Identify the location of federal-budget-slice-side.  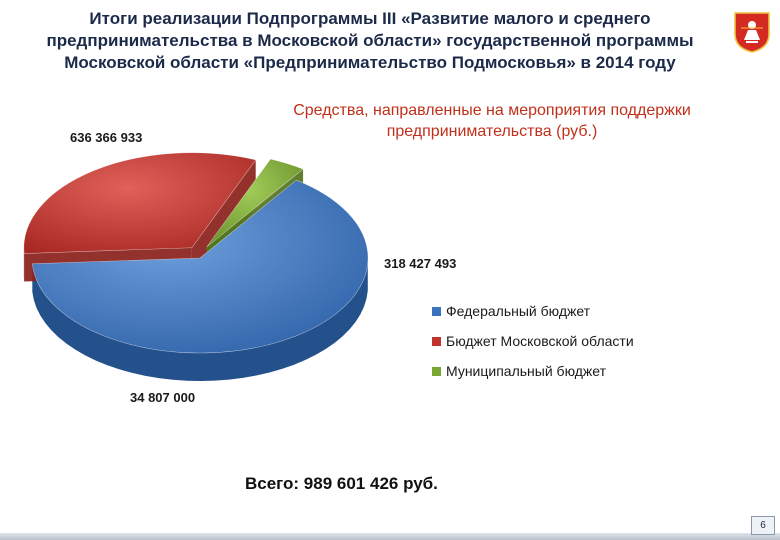
(200, 321).